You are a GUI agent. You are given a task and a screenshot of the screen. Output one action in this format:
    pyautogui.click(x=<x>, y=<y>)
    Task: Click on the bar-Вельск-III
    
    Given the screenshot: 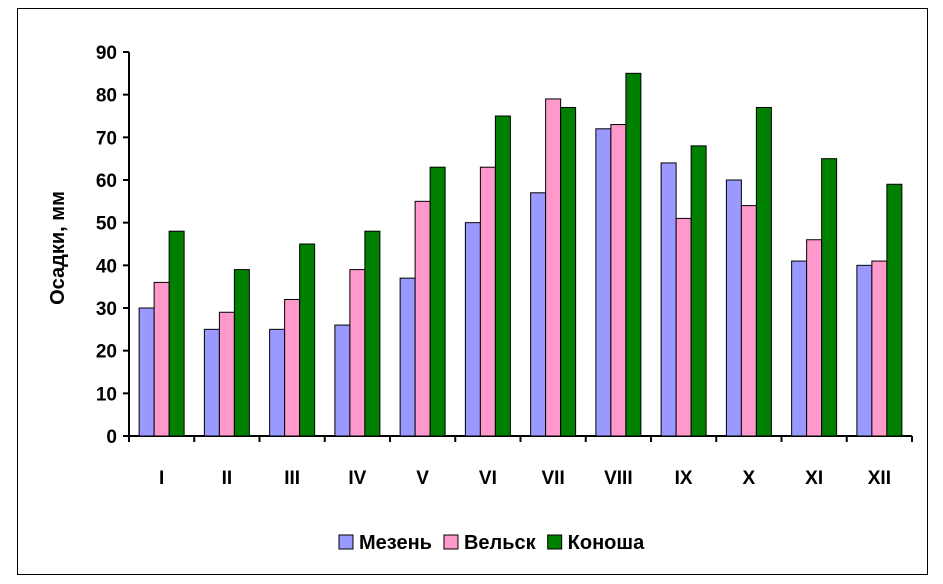 What is the action you would take?
    pyautogui.click(x=292, y=367)
    